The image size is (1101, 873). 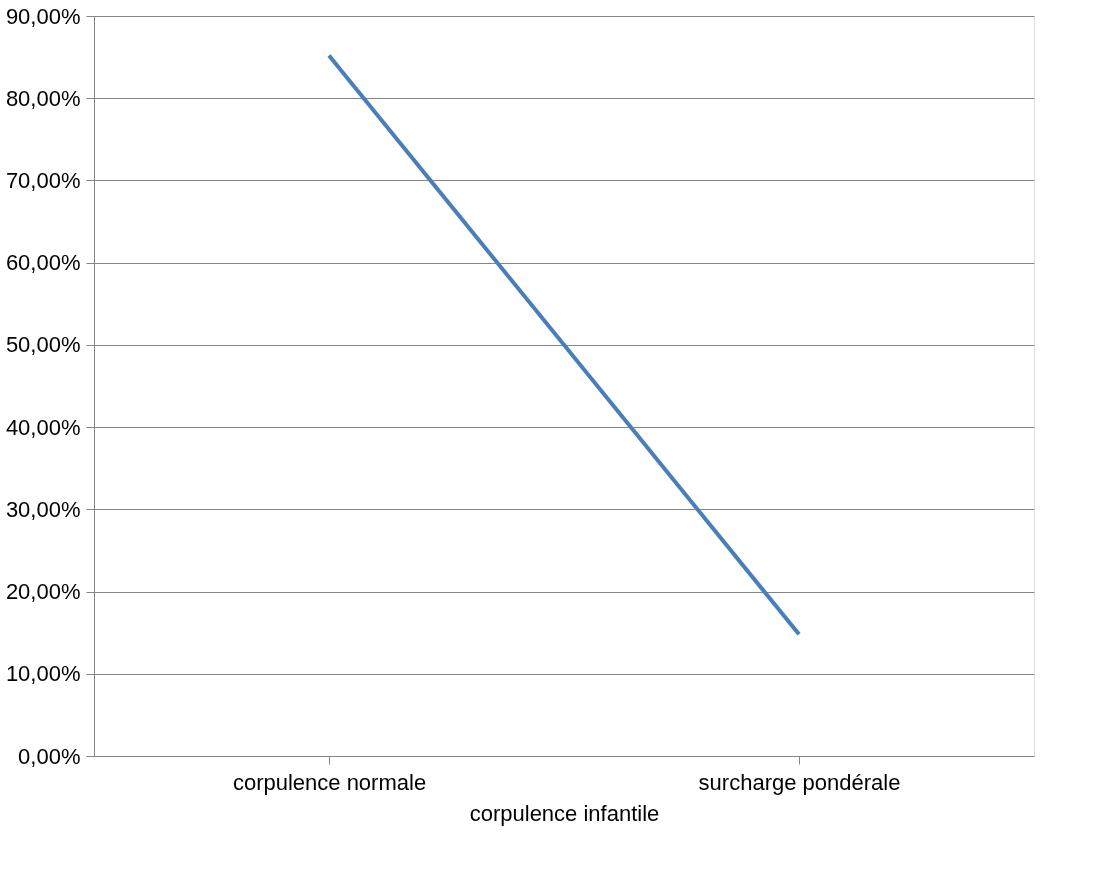 What do you see at coordinates (43, 98) in the screenshot?
I see `y-tick-label: 80,00%` at bounding box center [43, 98].